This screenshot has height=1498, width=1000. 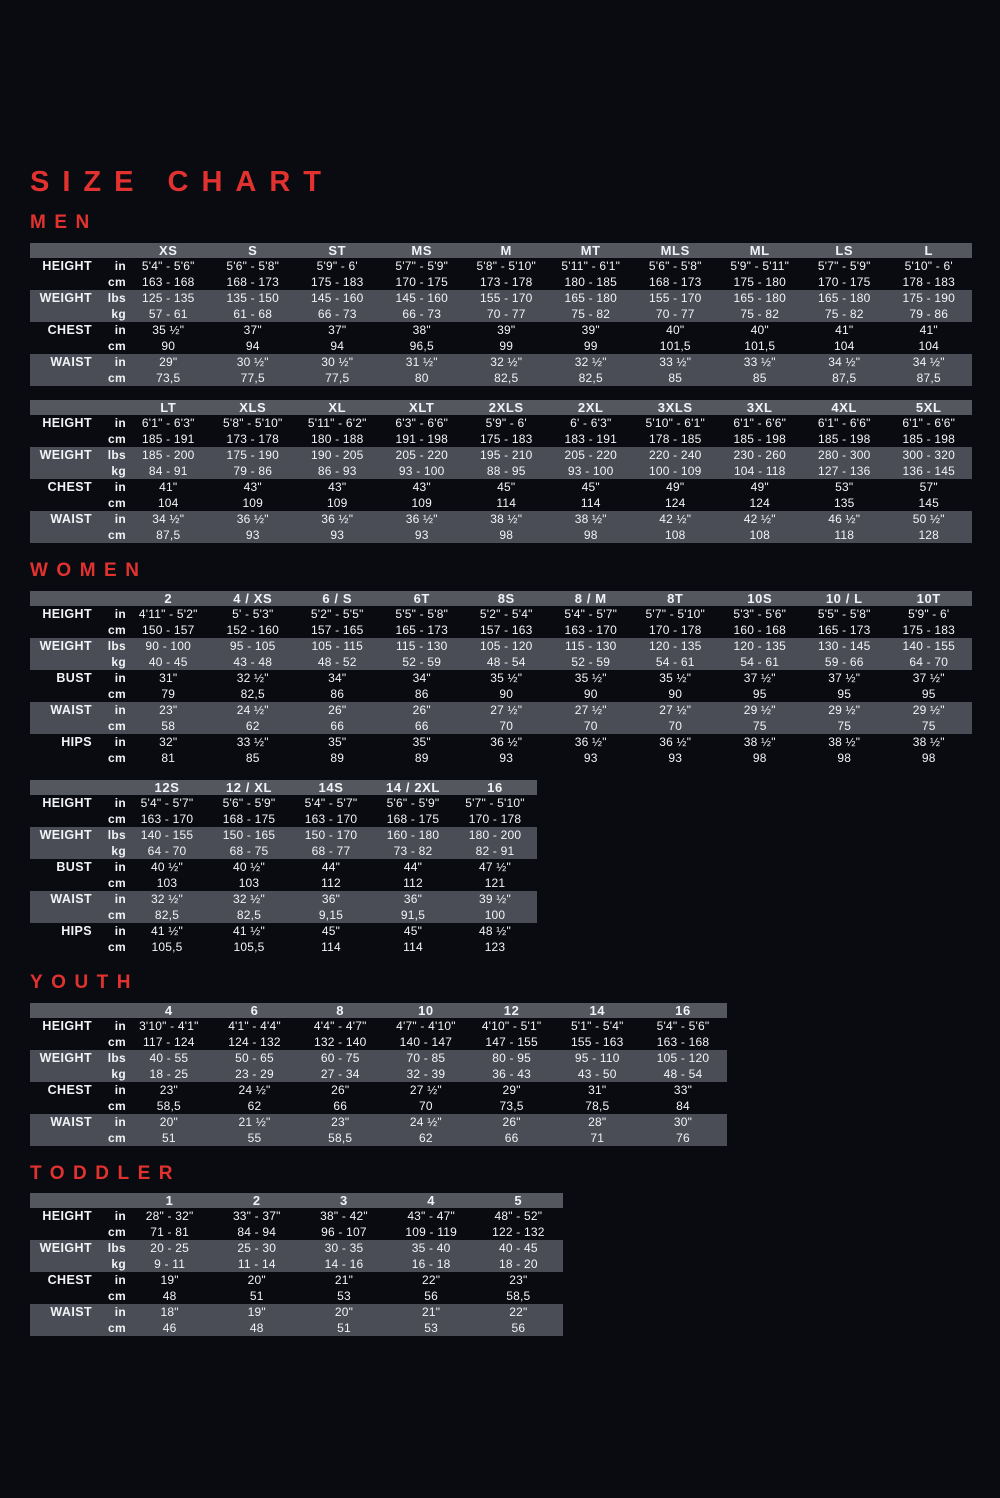 What do you see at coordinates (413, 834) in the screenshot?
I see `value-cell: 160 - 180` at bounding box center [413, 834].